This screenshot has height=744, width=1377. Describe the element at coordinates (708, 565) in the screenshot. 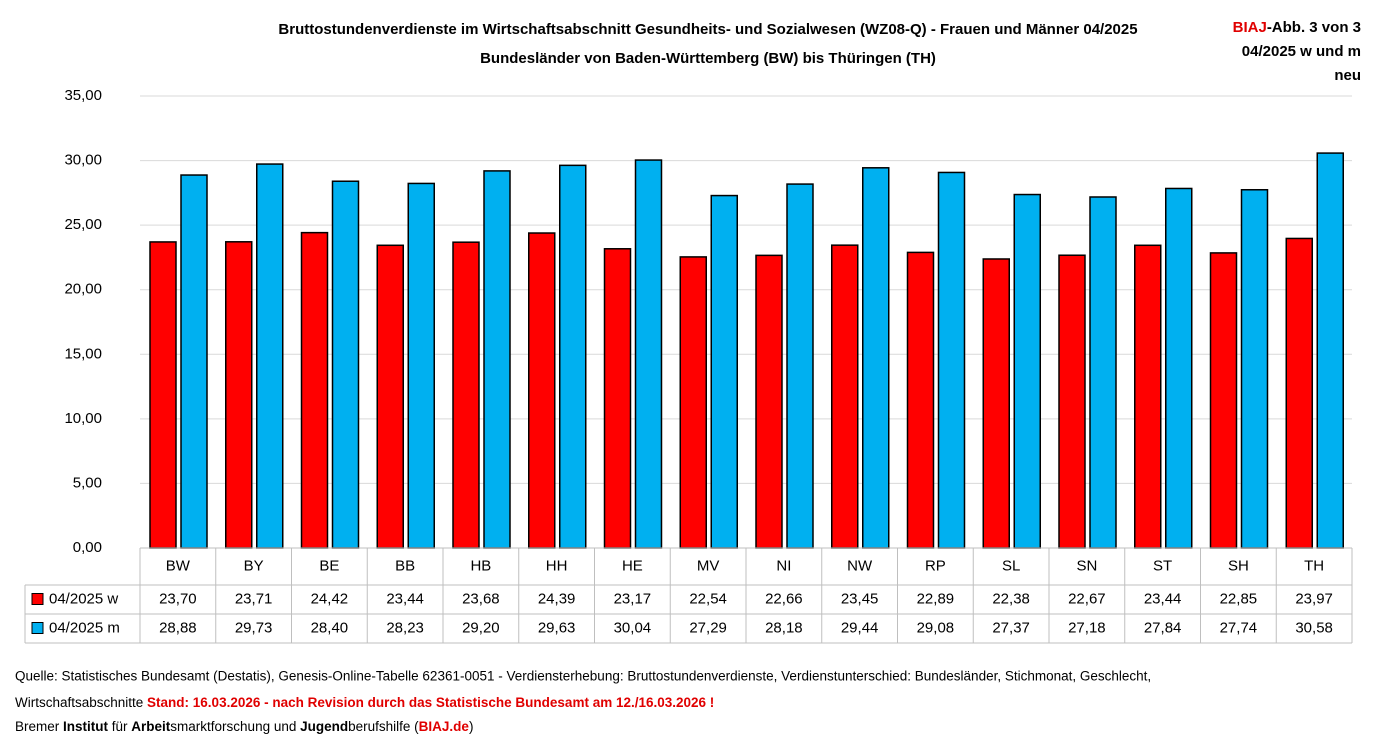

I see `x-tick-label: MV` at that location.